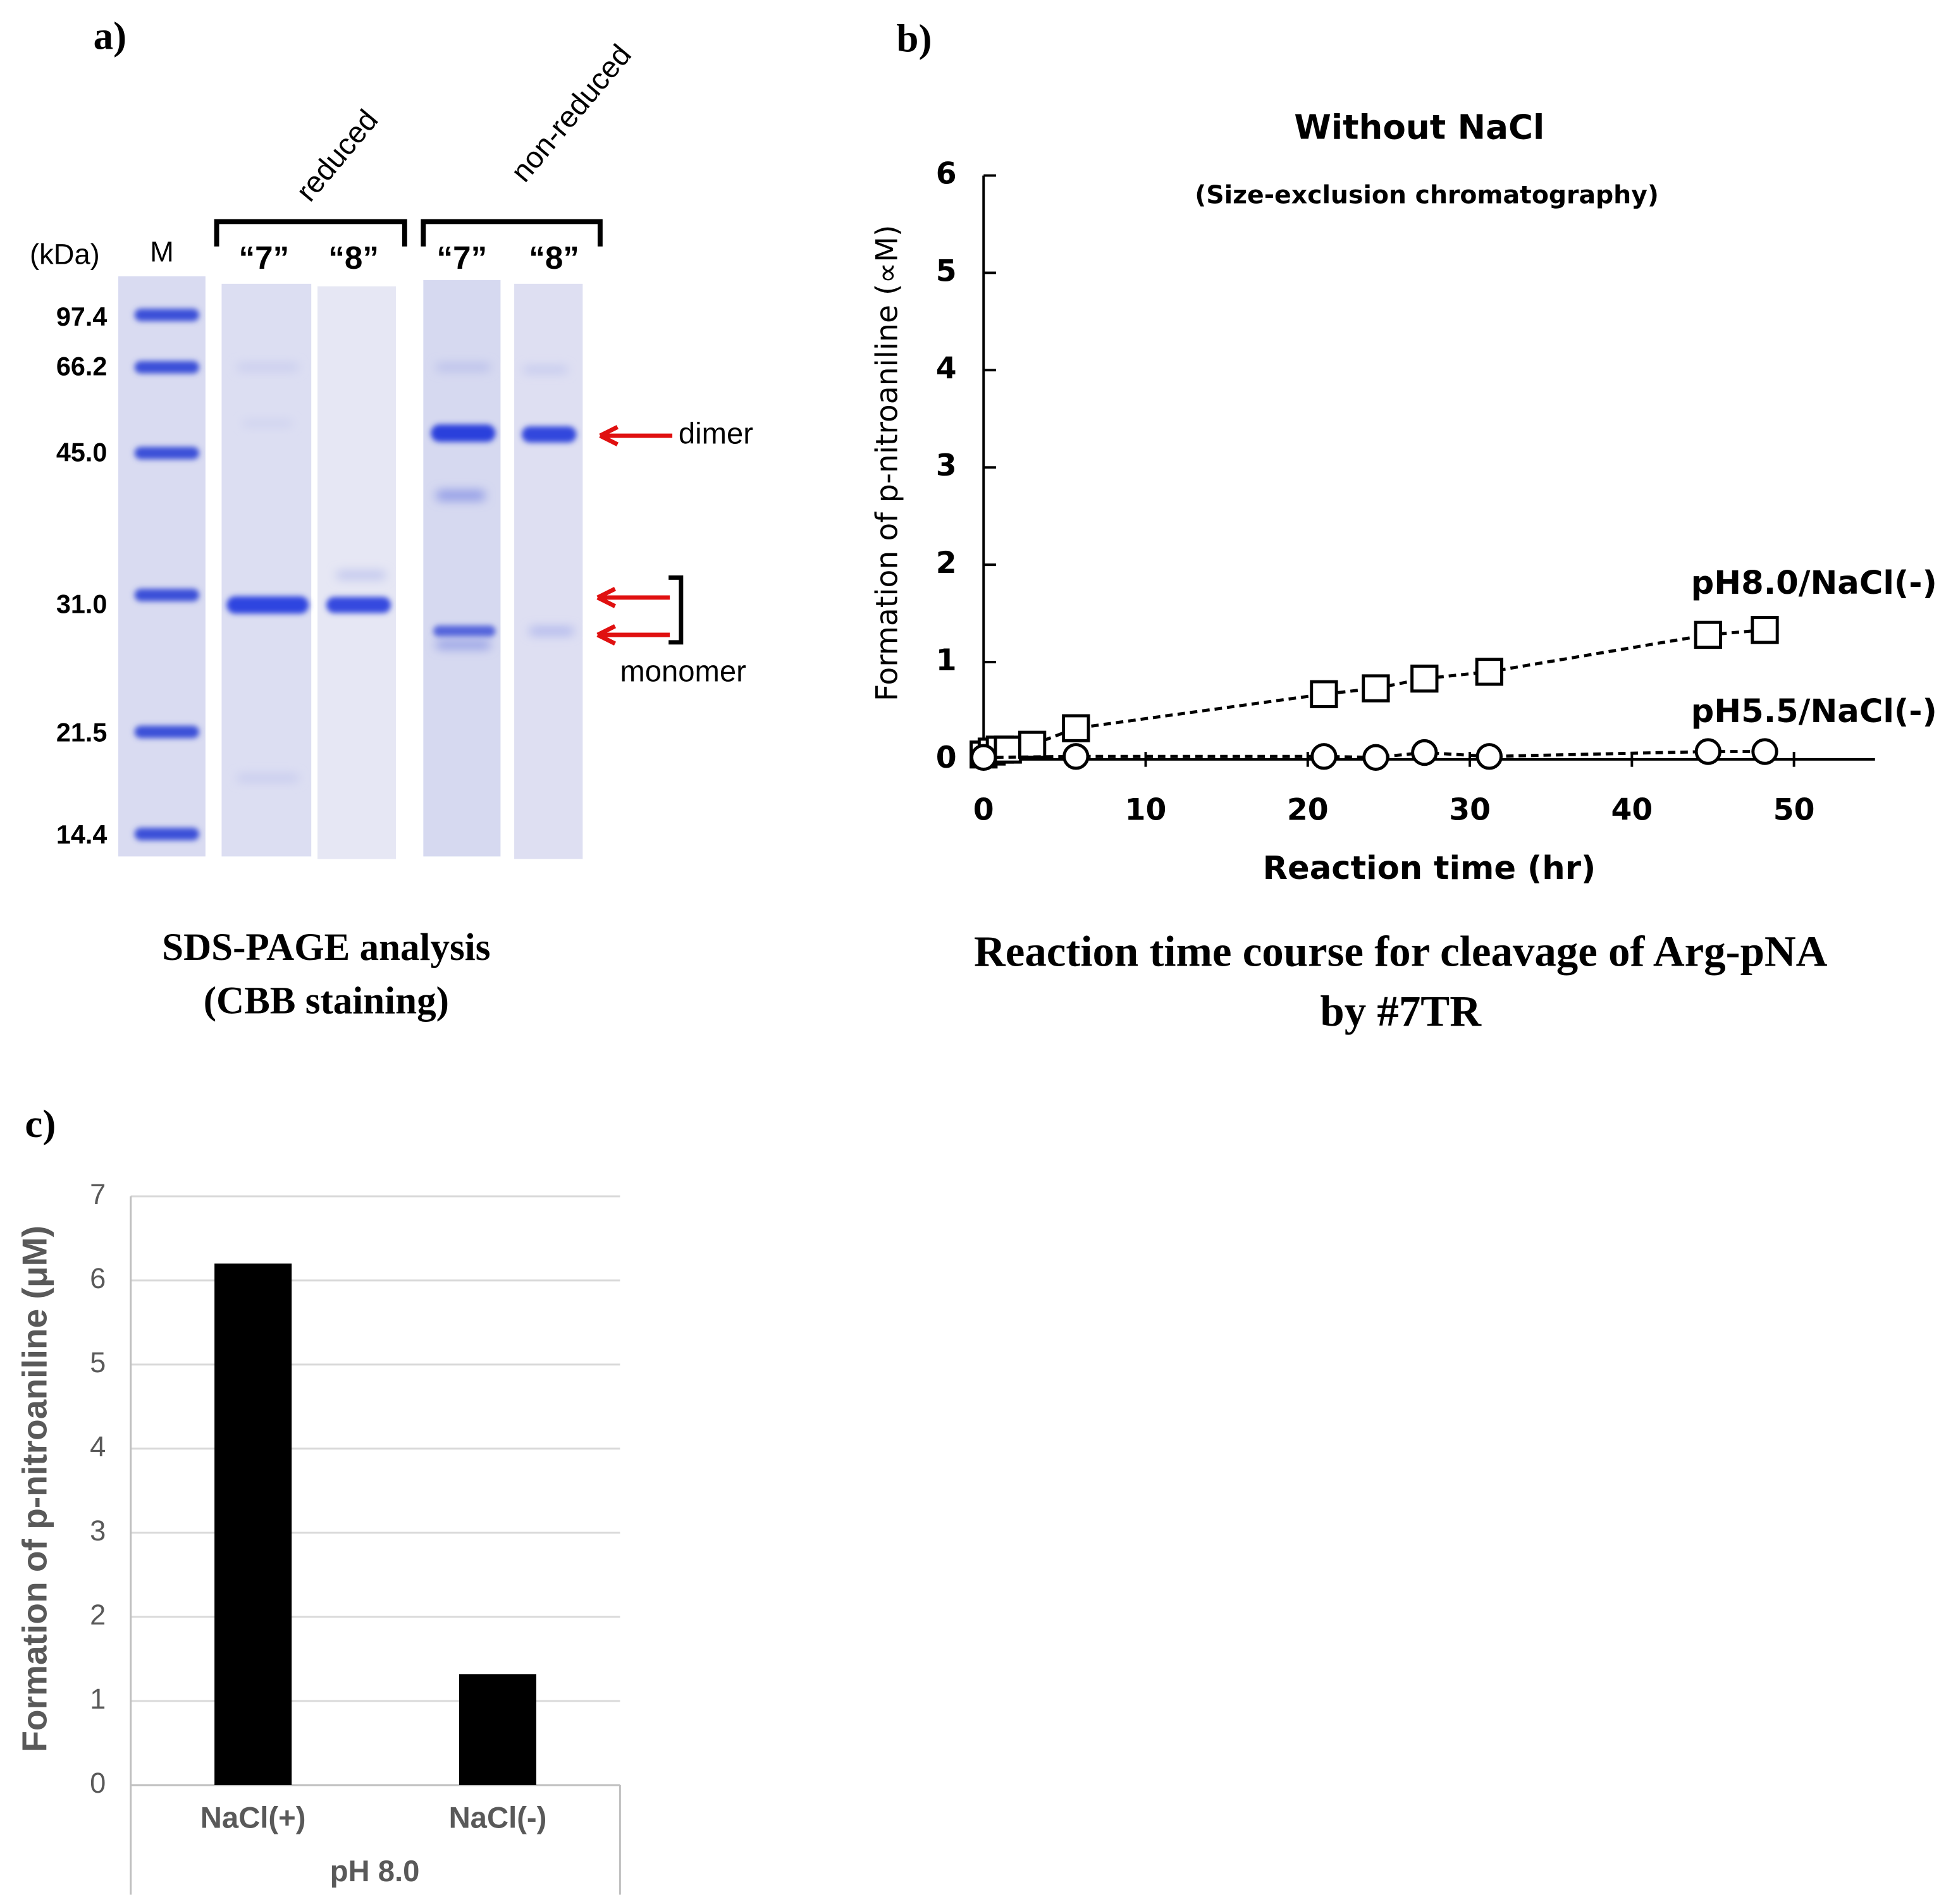 The height and width of the screenshot is (1904, 1946). I want to click on panel-label: a), so click(110, 35).